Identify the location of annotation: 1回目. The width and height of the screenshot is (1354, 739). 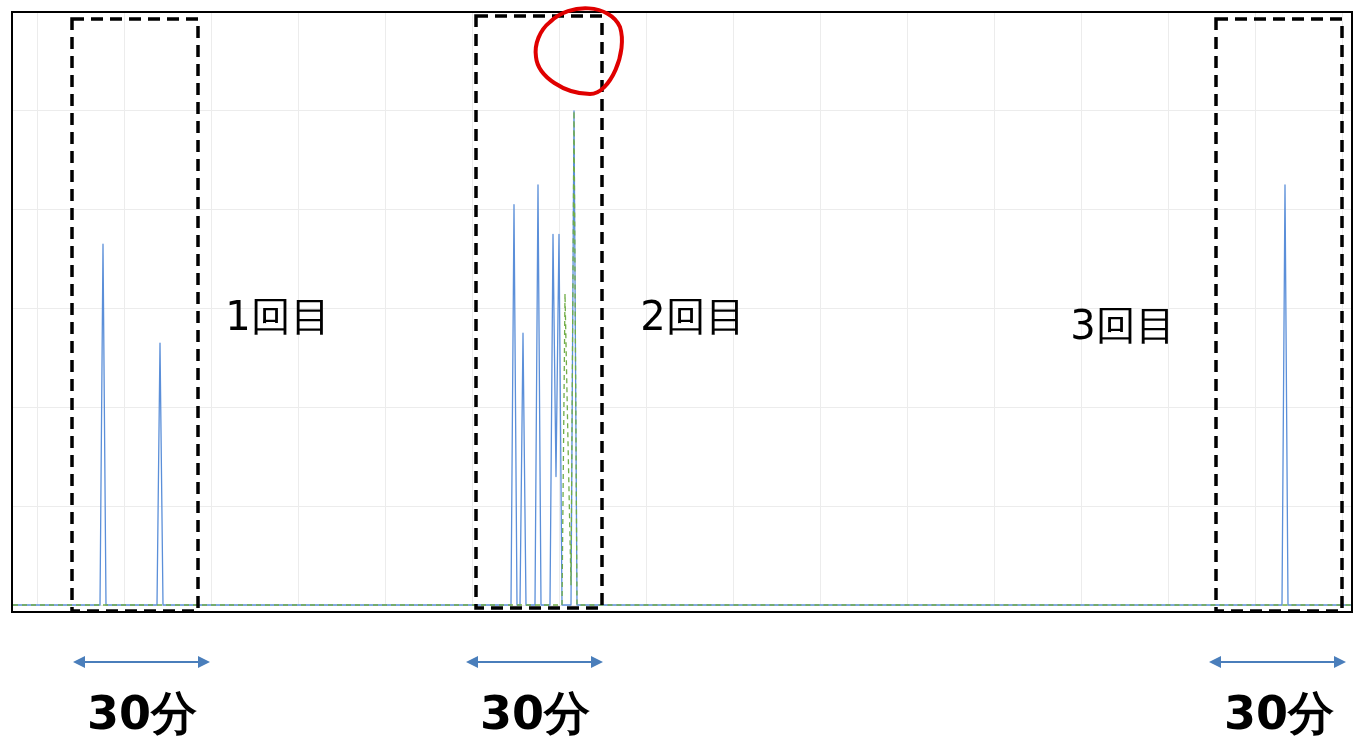
(278, 316).